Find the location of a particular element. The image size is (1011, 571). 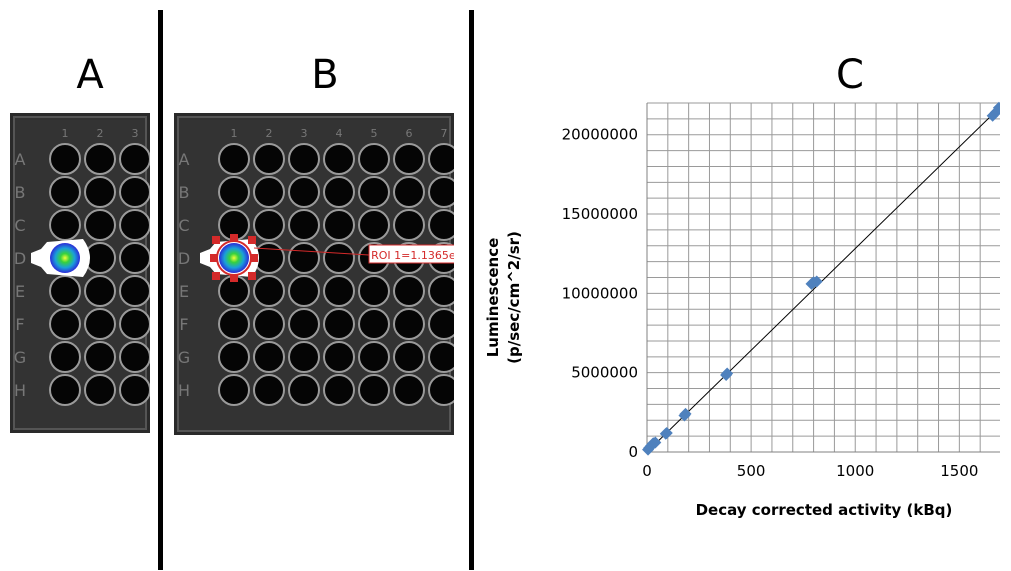

plate-column-number: 7 is located at coordinates (444, 133).